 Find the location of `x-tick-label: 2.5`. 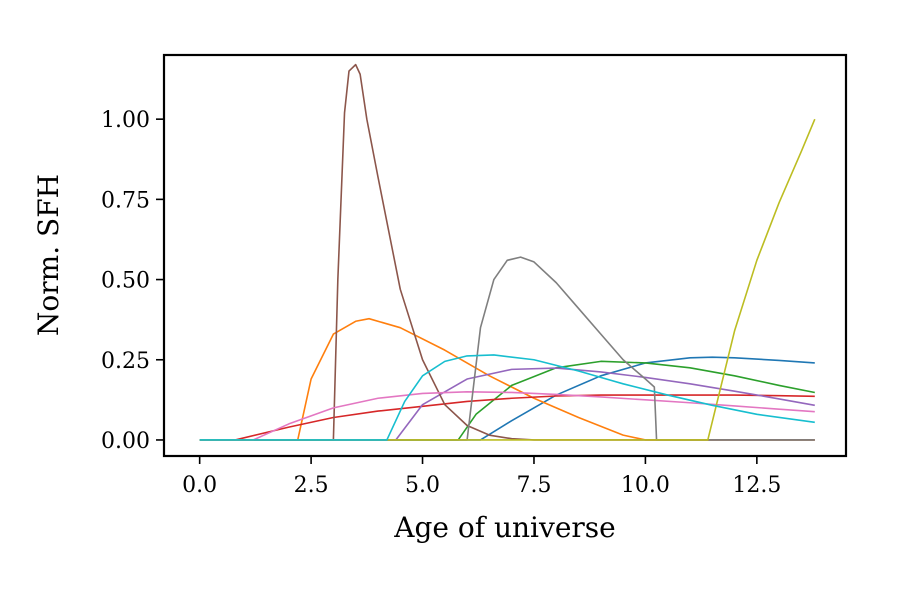

x-tick-label: 2.5 is located at coordinates (311, 485).